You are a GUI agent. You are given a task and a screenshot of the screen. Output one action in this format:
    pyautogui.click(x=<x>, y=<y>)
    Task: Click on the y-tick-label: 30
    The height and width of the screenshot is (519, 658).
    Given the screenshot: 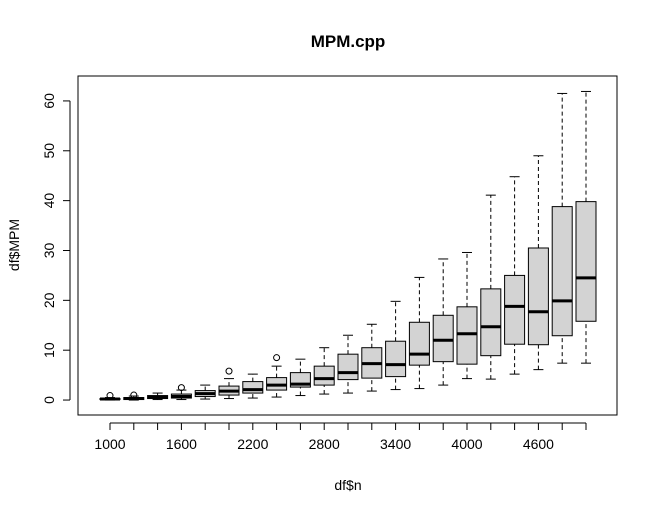 What is the action you would take?
    pyautogui.click(x=49, y=250)
    